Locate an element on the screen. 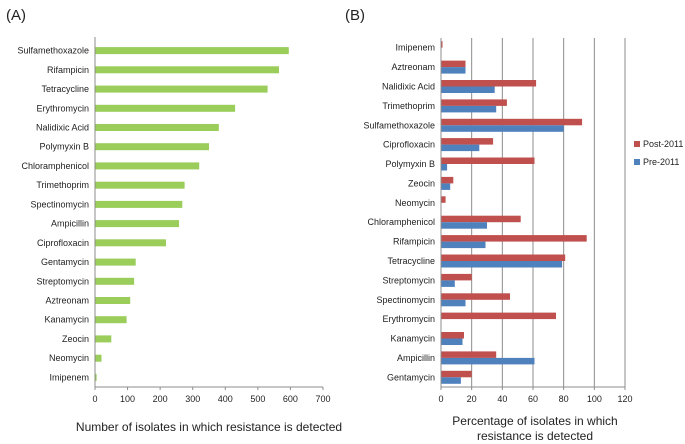 The width and height of the screenshot is (685, 444). x-tick-label: 300 is located at coordinates (192, 399).